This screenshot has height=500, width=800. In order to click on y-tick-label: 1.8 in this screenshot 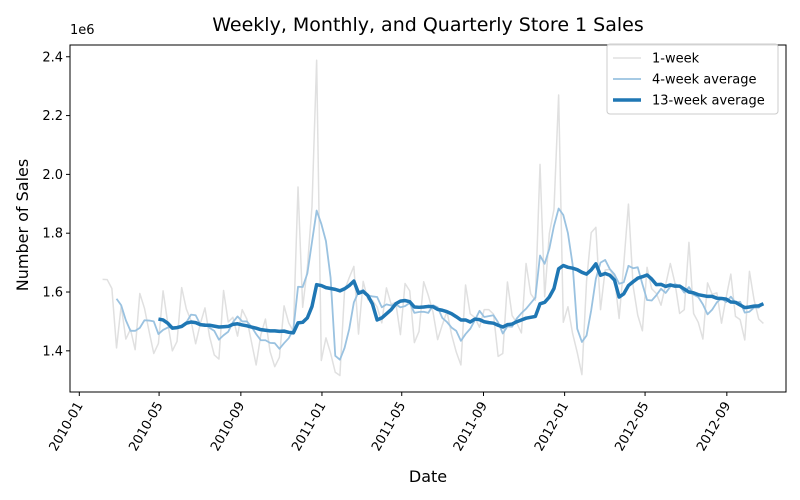, I will do `click(52, 234)`.